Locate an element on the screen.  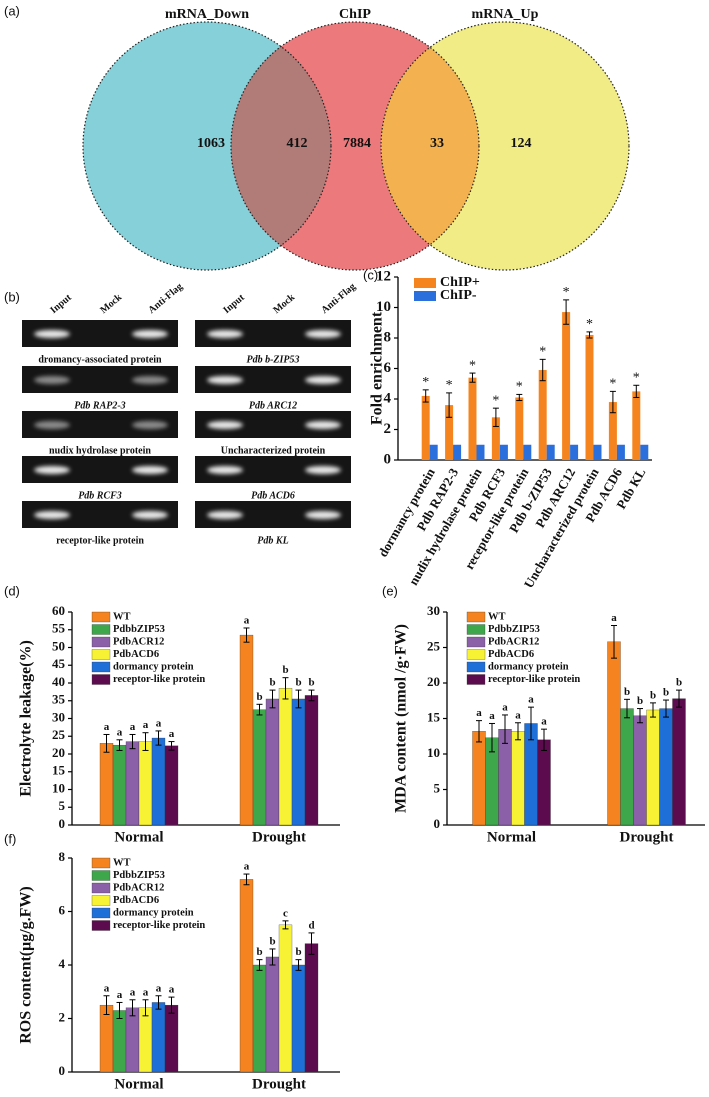
gene-label: Pdb KL is located at coordinates (272, 540).